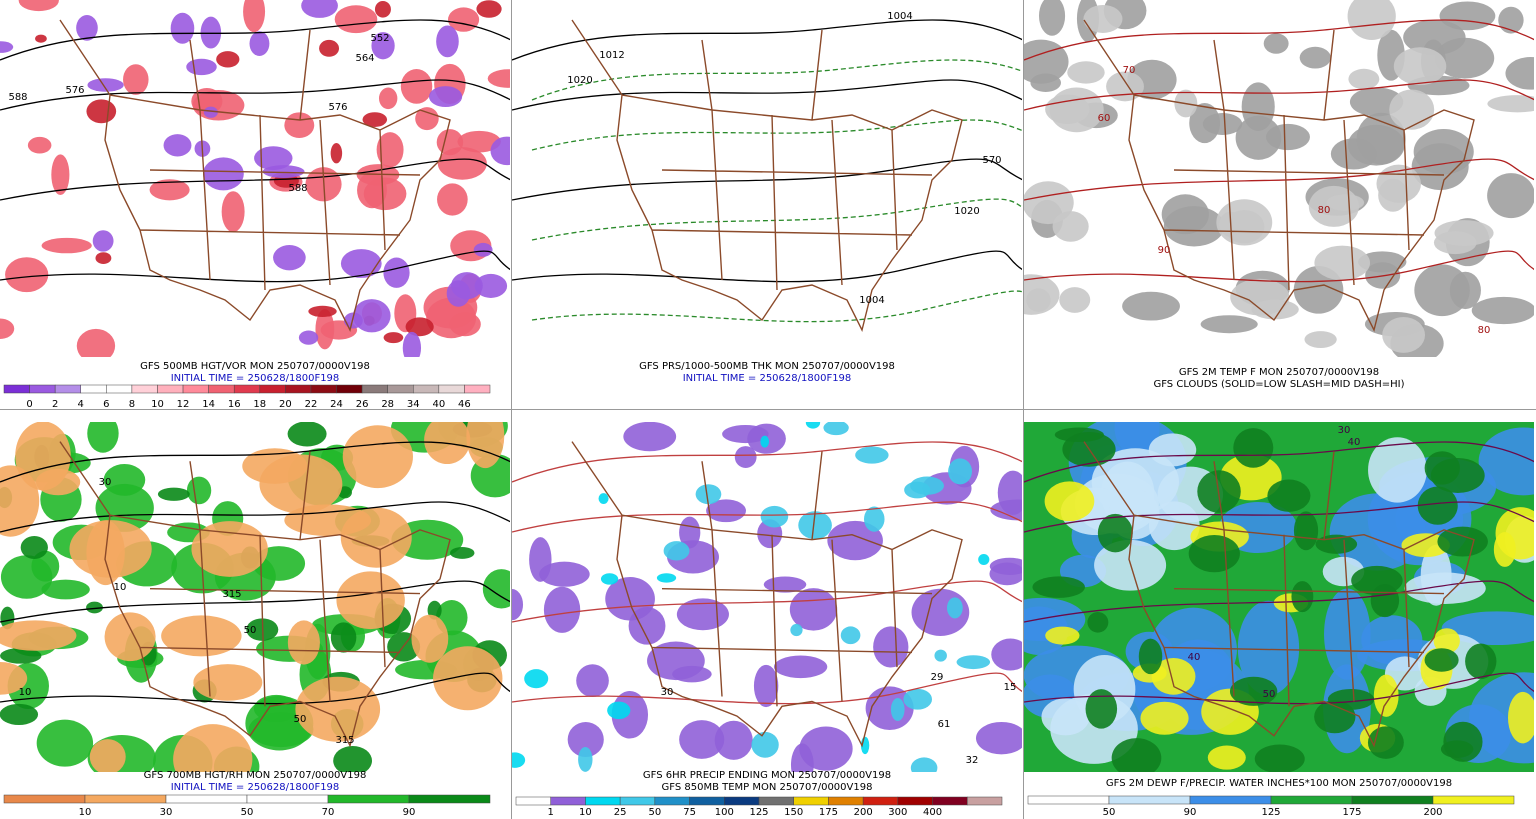  Describe the element at coordinates (1484, 330) in the screenshot. I see `contour-label: 80` at that location.